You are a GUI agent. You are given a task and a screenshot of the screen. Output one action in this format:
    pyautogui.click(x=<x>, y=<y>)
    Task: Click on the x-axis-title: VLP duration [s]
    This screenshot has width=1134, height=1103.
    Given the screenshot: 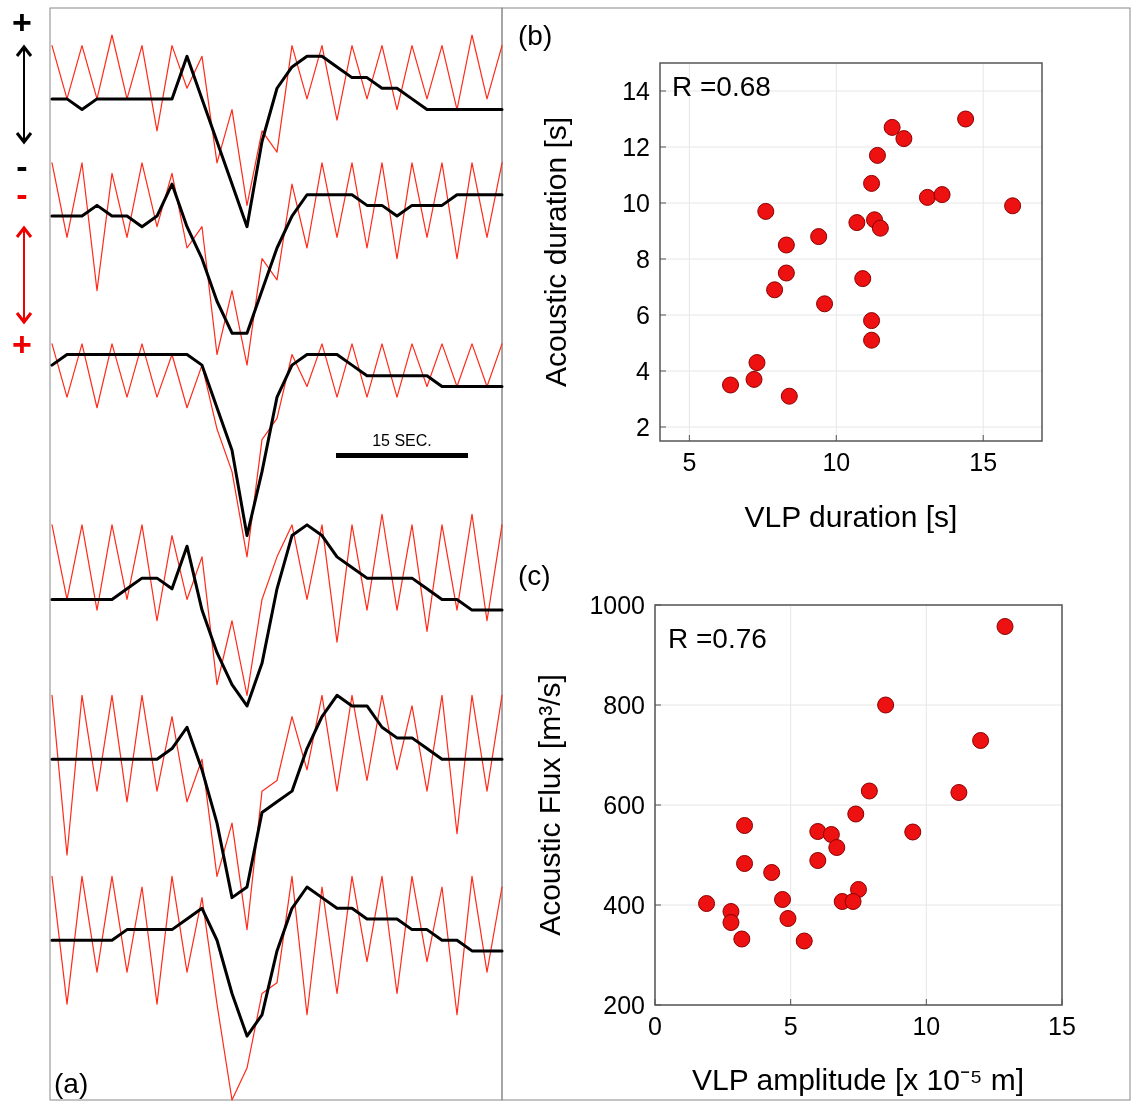 What is the action you would take?
    pyautogui.click(x=851, y=516)
    